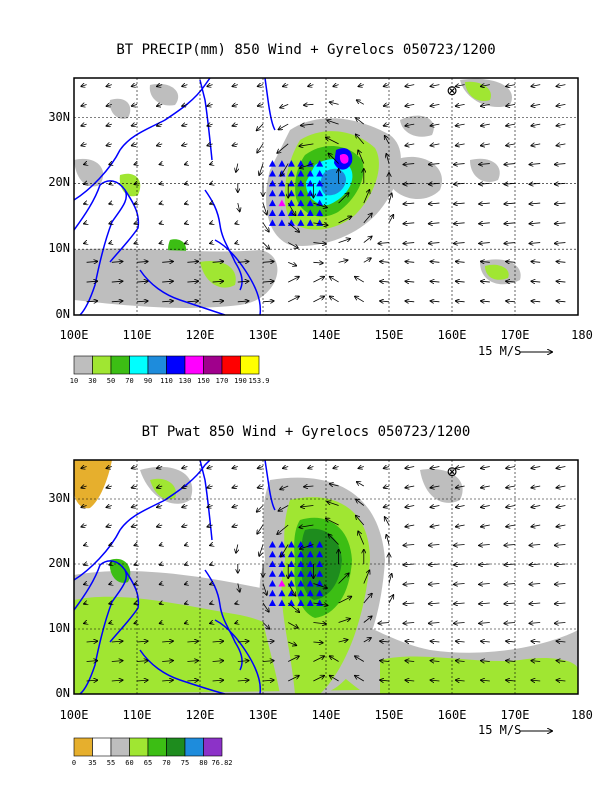 The width and height of the screenshot is (612, 792). Describe the element at coordinates (175, 577) in the screenshot. I see `panel2-coastlines` at that location.